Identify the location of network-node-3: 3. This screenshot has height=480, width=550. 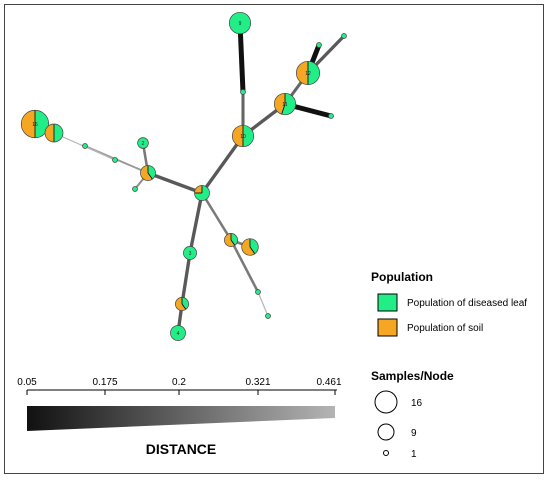
(190, 253).